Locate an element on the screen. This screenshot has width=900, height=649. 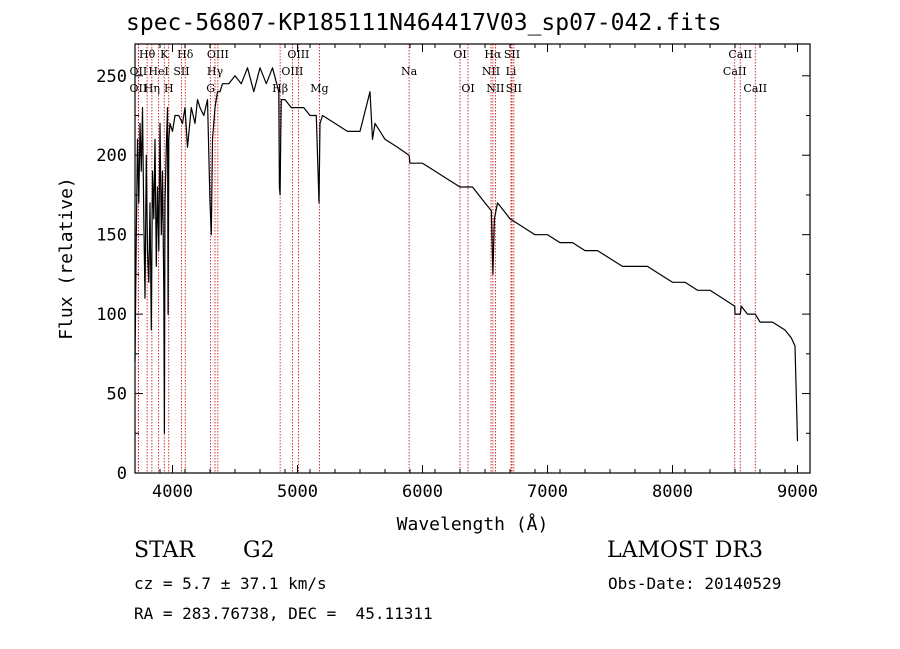
y-tick-label: 0 is located at coordinates (122, 474).